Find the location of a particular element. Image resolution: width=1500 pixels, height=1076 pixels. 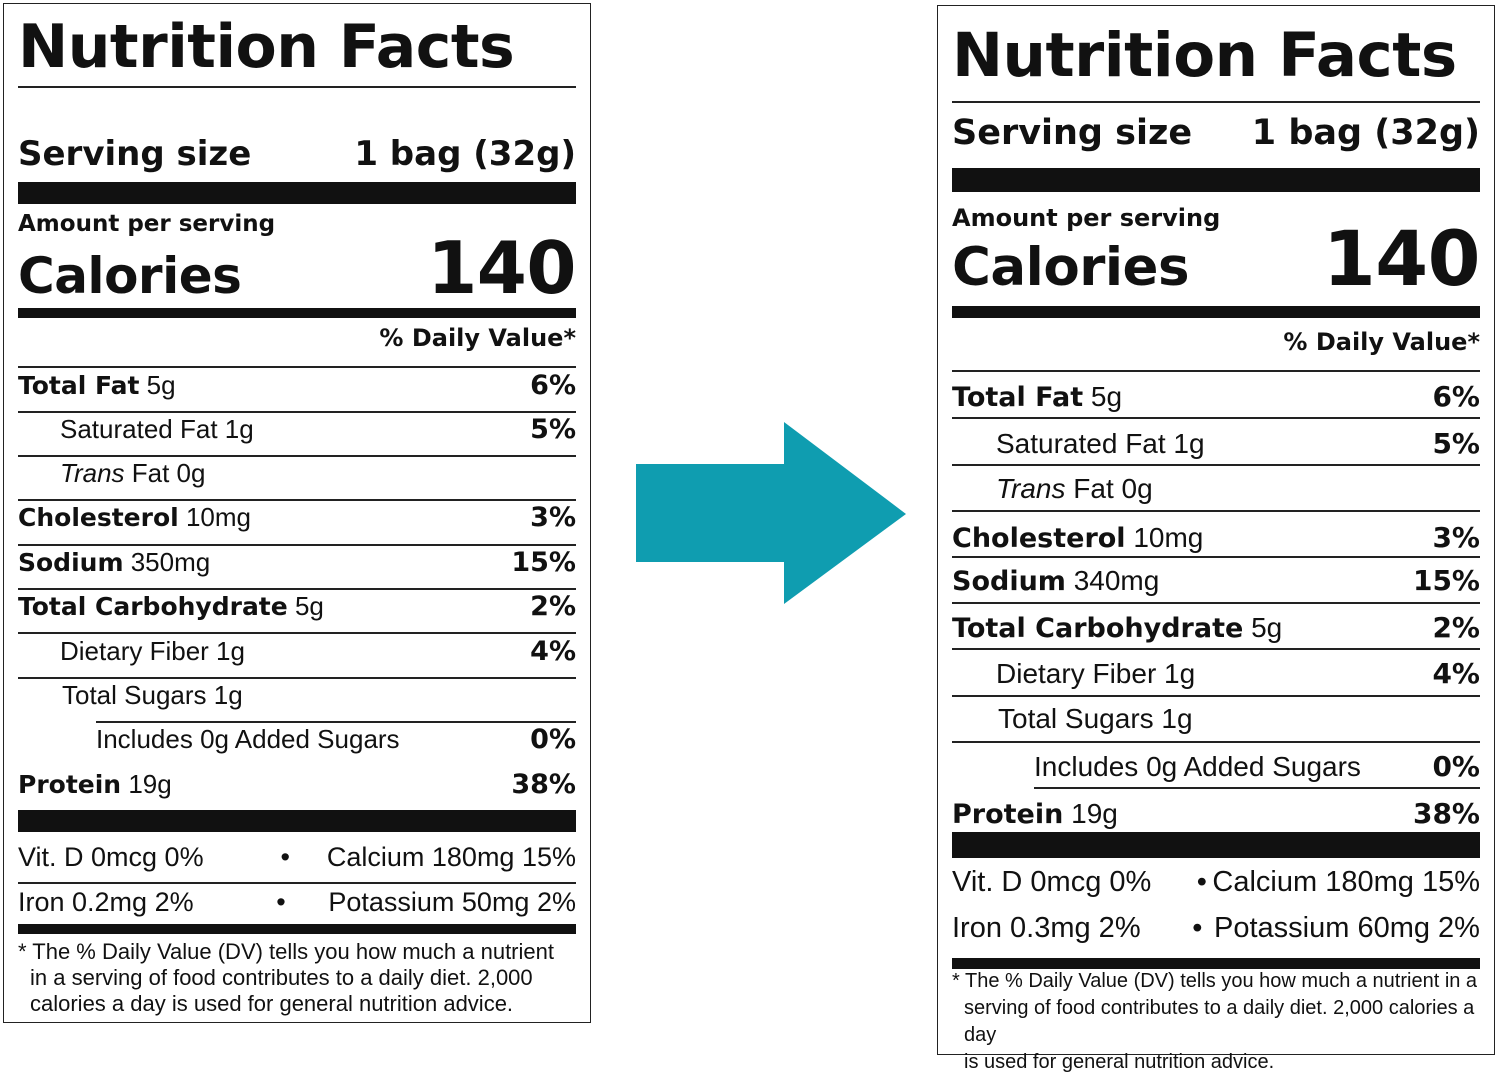

nutrient-name: Includes 0g Added Sugars is located at coordinates (248, 739).